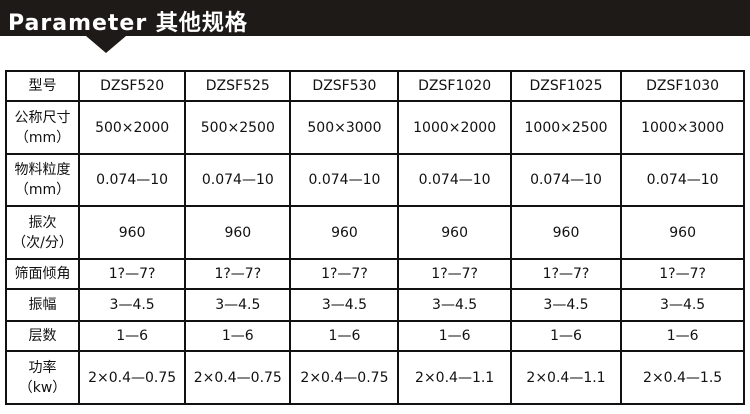 This screenshot has width=750, height=414. What do you see at coordinates (682, 127) in the screenshot?
I see `table-cell: 1000×3000` at bounding box center [682, 127].